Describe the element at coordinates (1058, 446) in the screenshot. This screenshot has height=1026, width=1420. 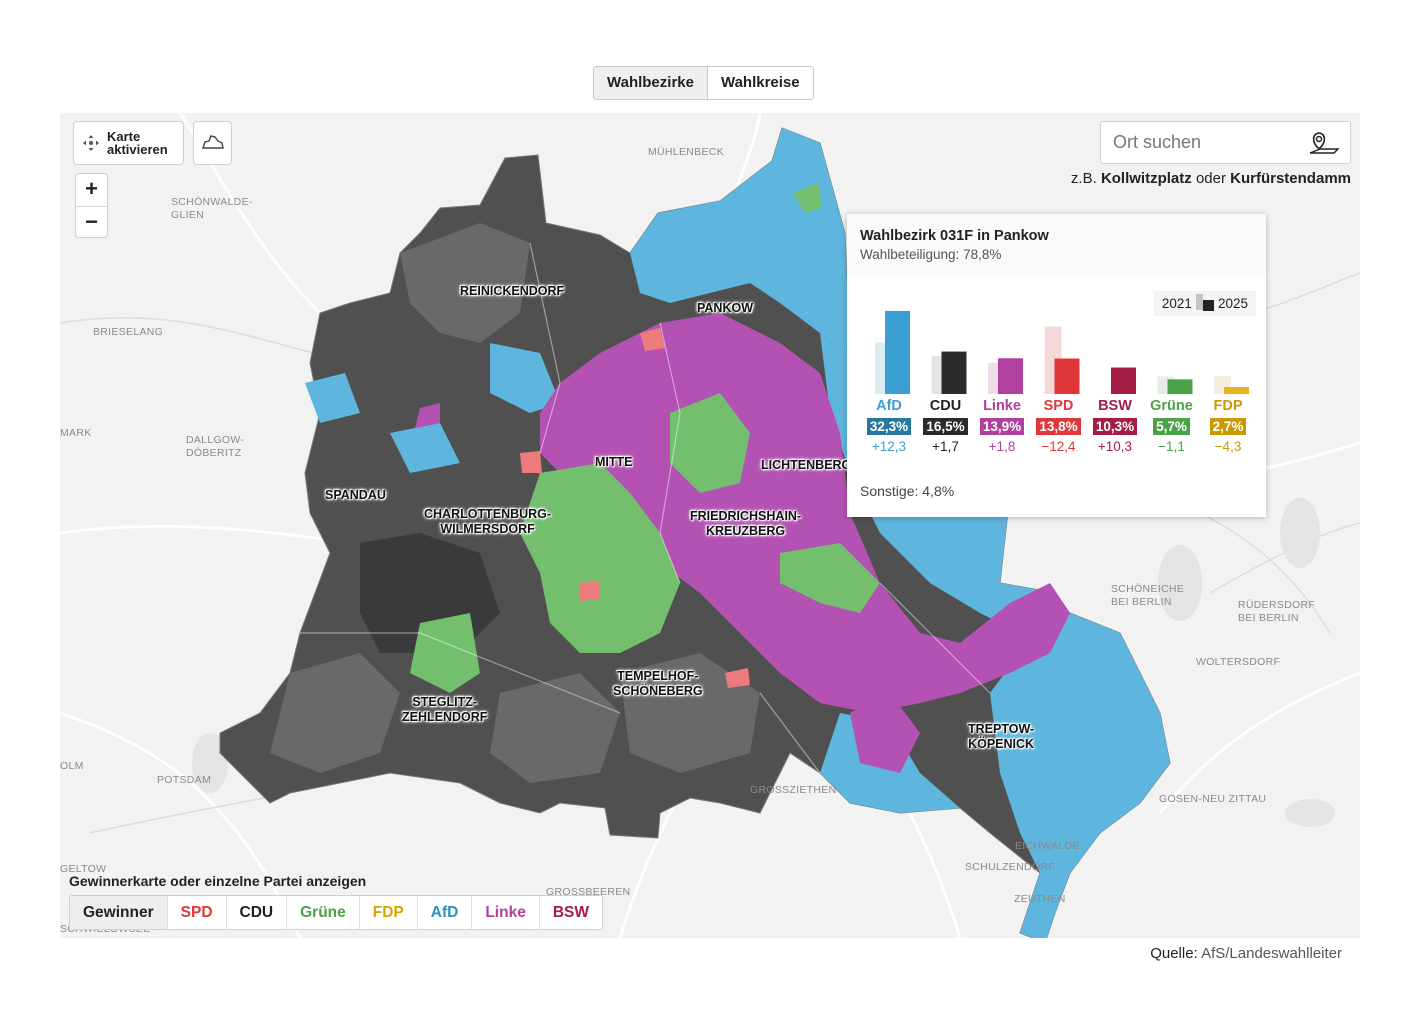
I see `party-change-label: −12,4` at that location.